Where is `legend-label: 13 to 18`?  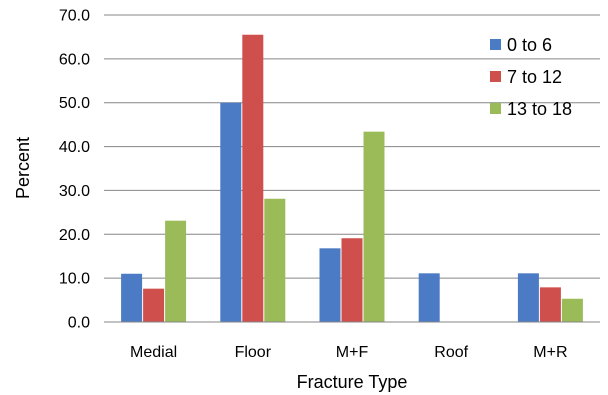 legend-label: 13 to 18 is located at coordinates (539, 109).